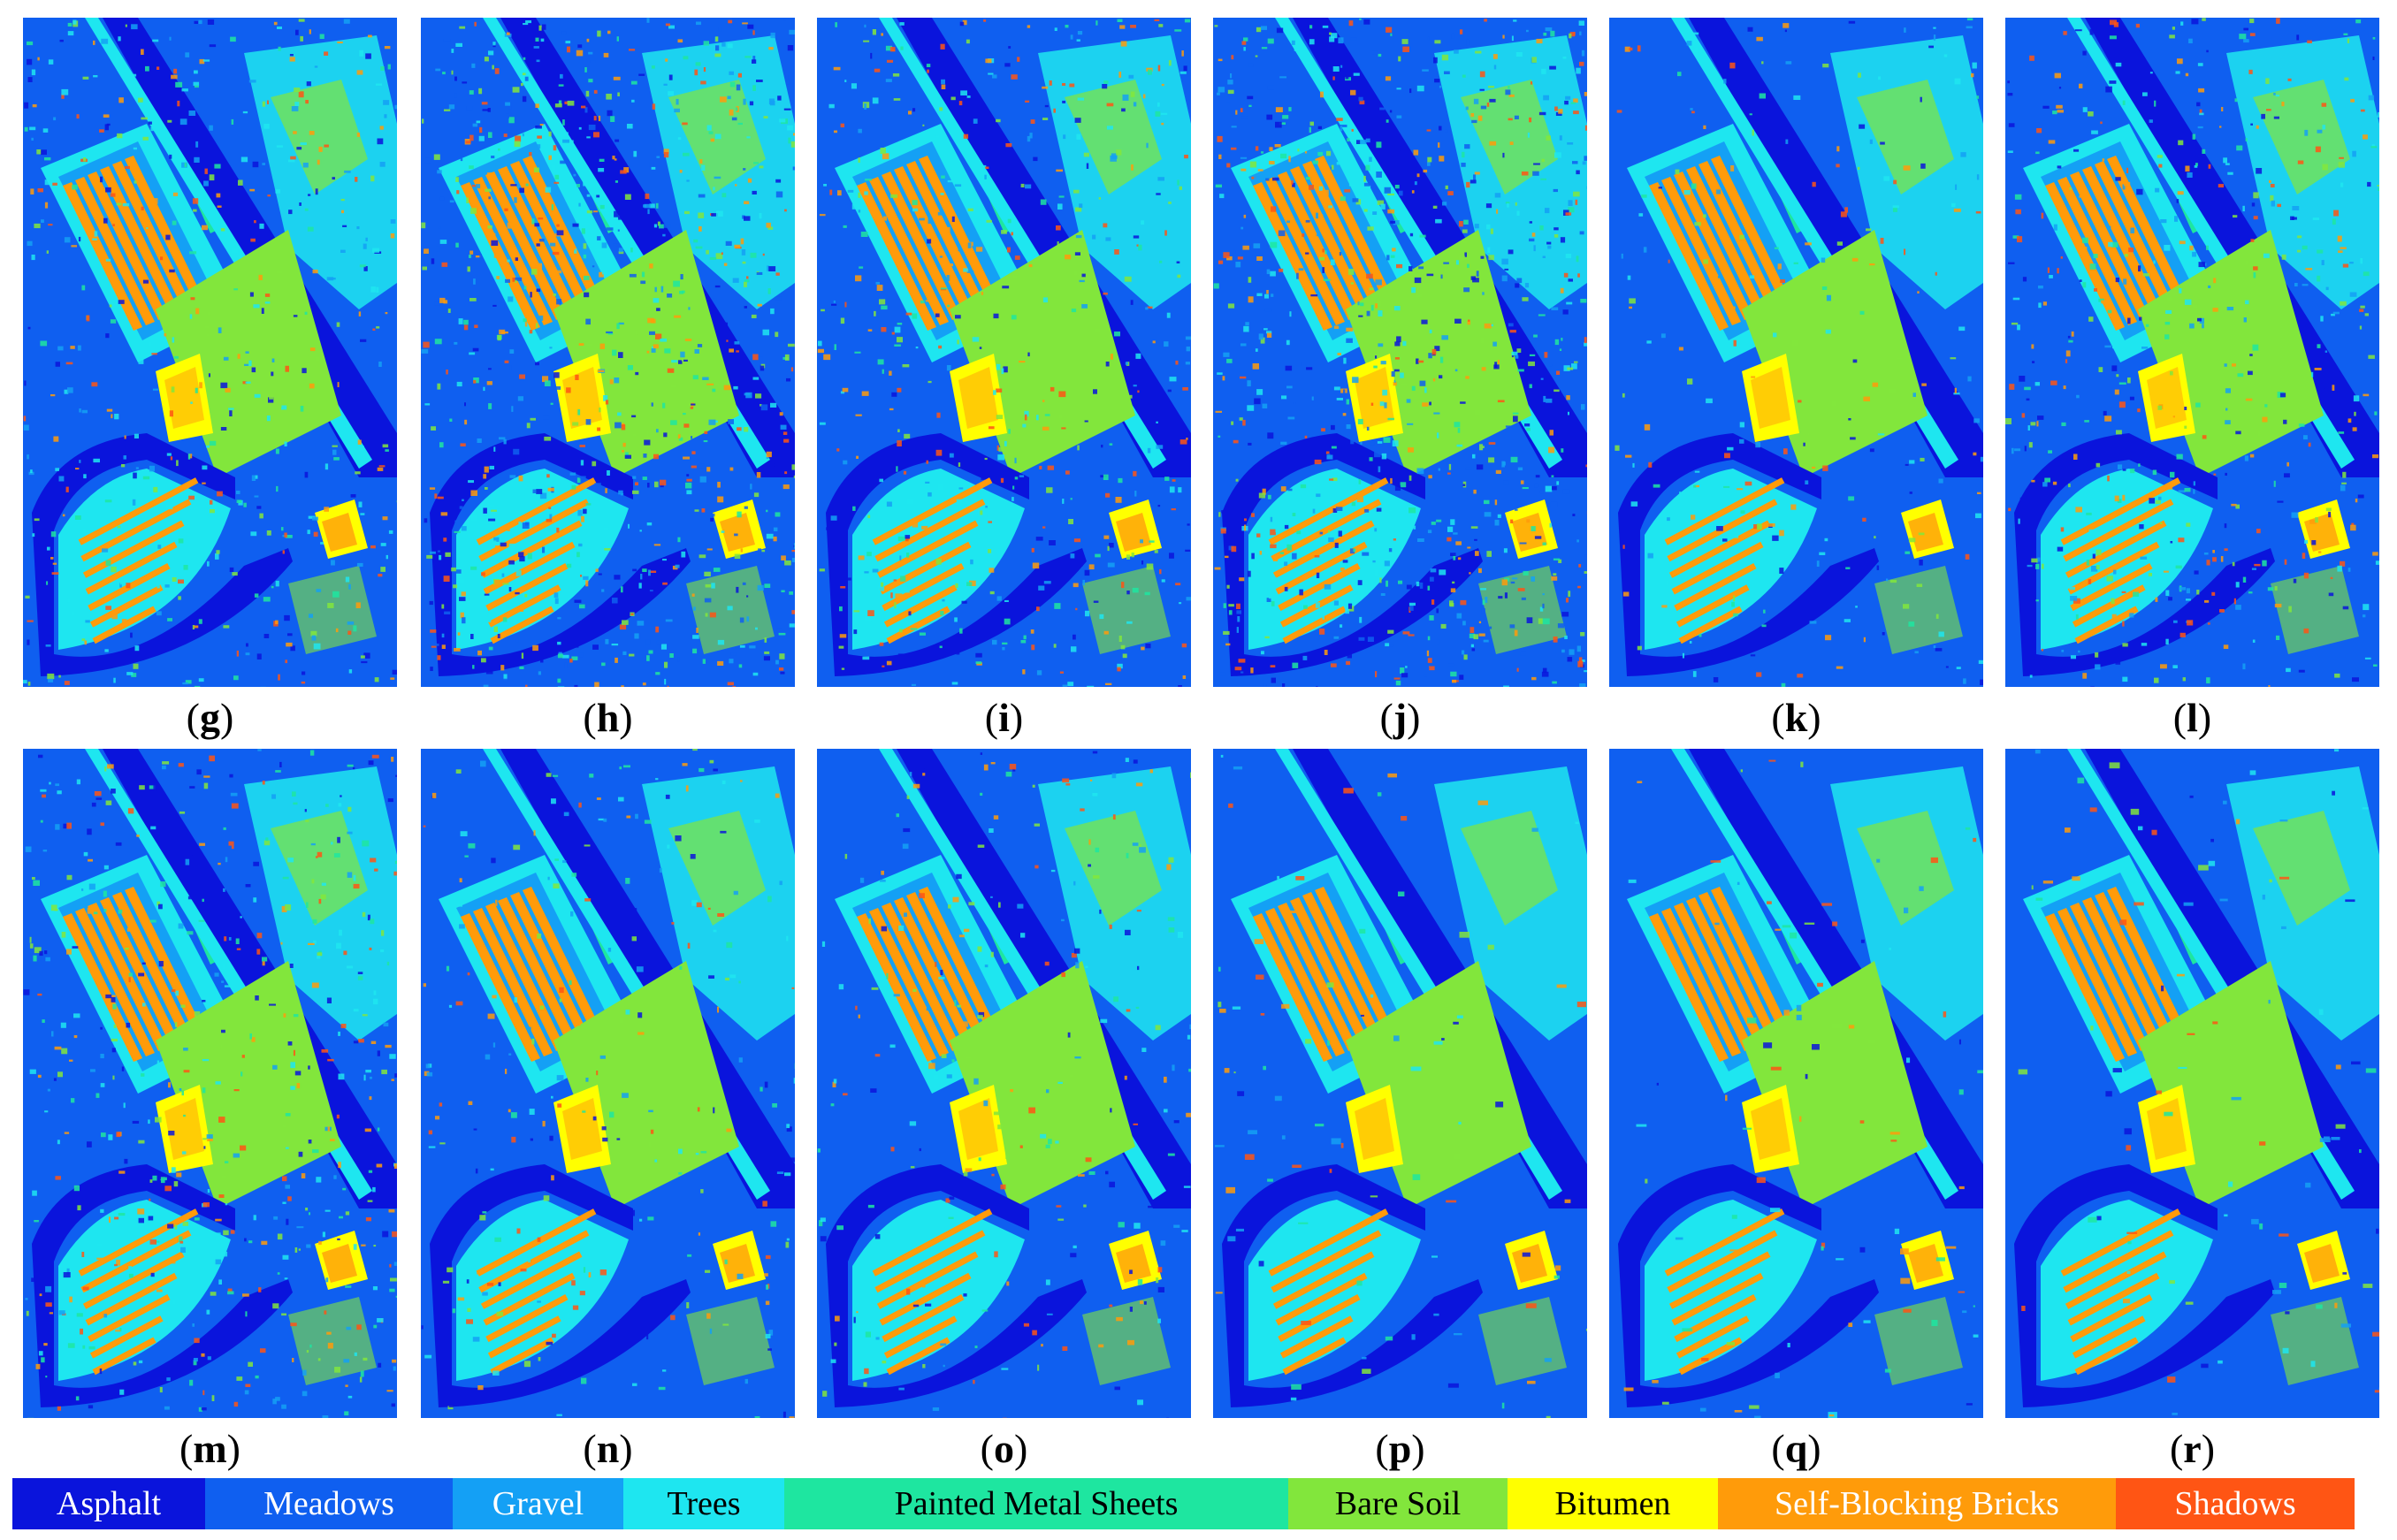 The image size is (2397, 1540). Describe the element at coordinates (210, 1083) in the screenshot. I see `classification-map-m` at that location.